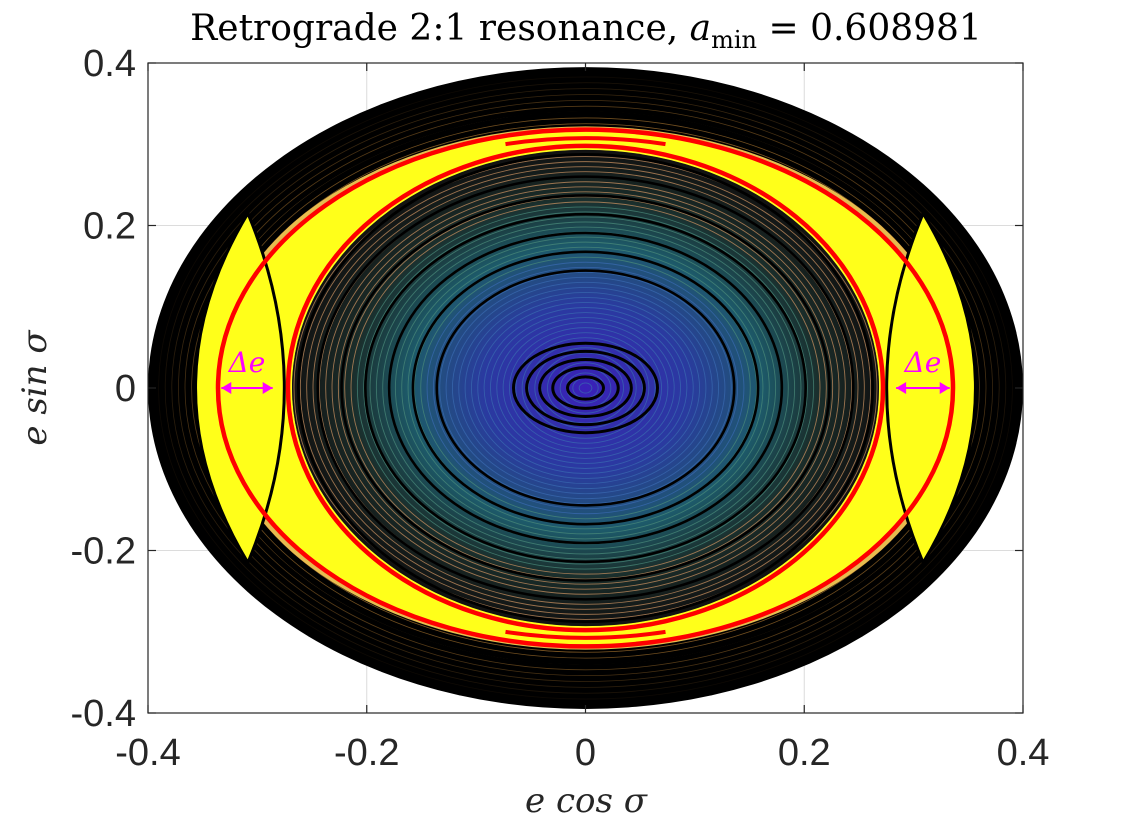 This screenshot has width=1132, height=829. What do you see at coordinates (585, 753) in the screenshot?
I see `x-tick-label-2: 0` at bounding box center [585, 753].